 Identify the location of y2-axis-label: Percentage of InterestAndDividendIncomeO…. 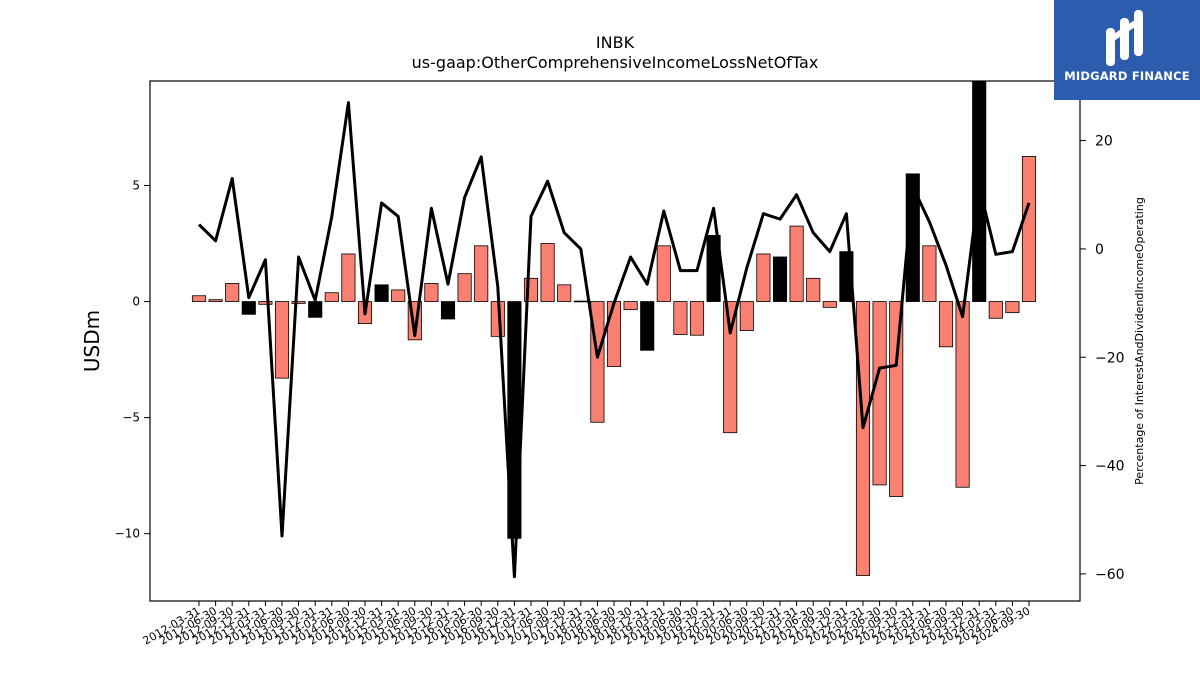
(1139, 341).